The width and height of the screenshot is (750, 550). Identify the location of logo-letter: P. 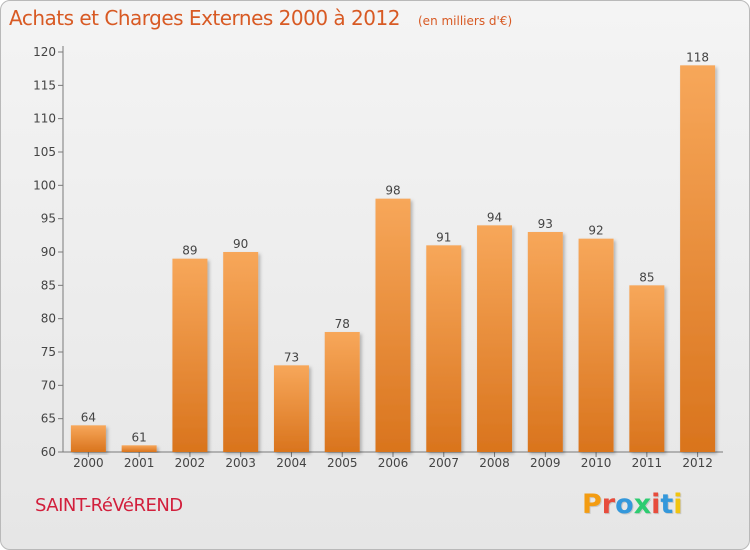
(592, 504).